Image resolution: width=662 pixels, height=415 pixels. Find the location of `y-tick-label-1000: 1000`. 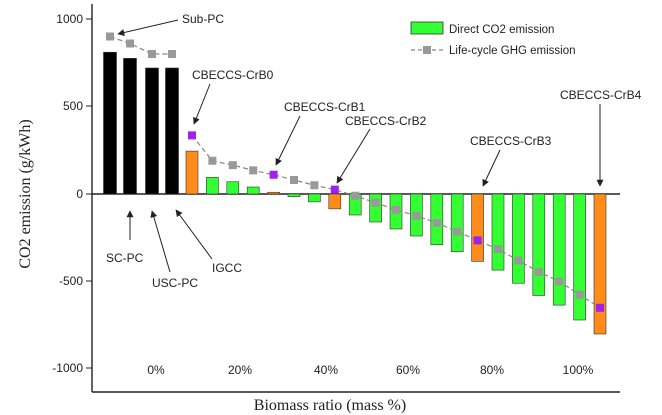

y-tick-label-1000: 1000 is located at coordinates (69, 19).